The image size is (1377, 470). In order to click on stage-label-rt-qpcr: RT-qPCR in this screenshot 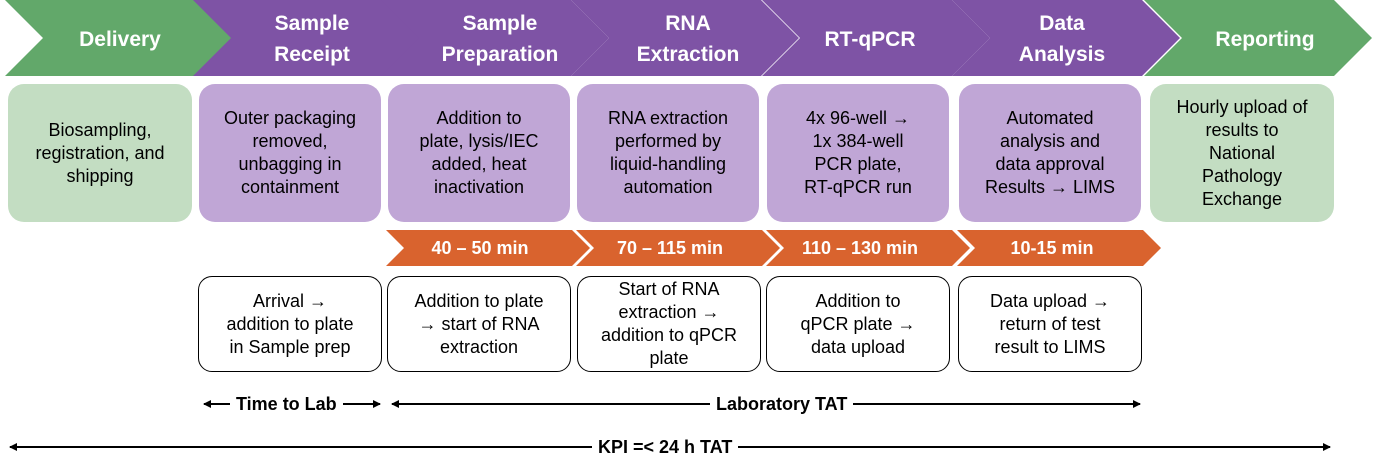, I will do `click(870, 39)`.